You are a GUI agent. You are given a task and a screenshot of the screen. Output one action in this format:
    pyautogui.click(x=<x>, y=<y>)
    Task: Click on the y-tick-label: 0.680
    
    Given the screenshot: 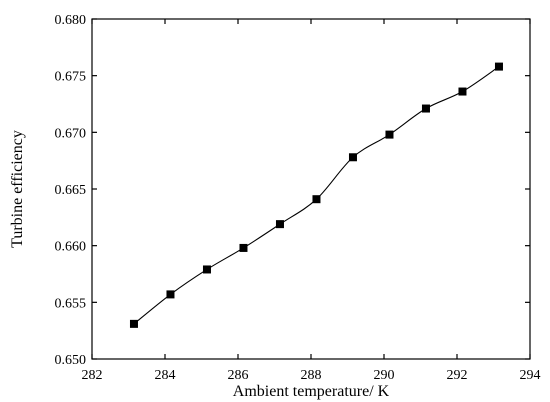 What is the action you would take?
    pyautogui.click(x=71, y=20)
    